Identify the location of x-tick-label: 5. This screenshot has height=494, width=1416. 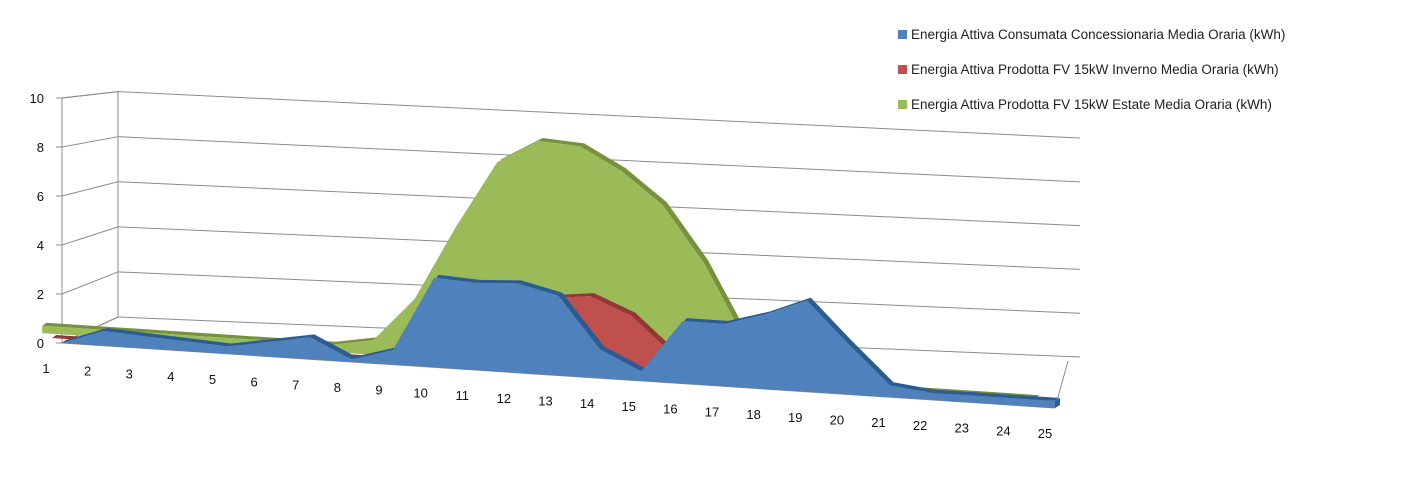
(212, 379).